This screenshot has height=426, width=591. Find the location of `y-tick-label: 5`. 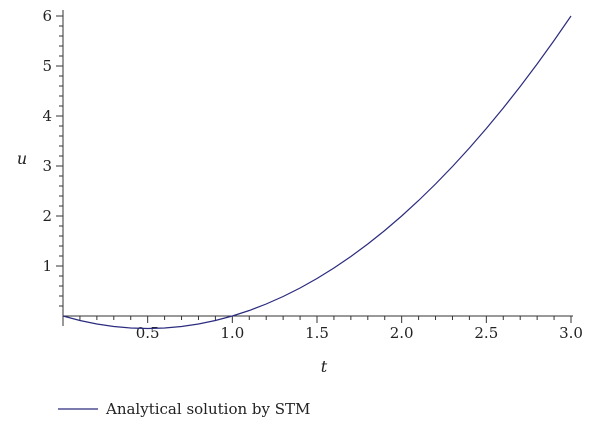

y-tick-label: 5 is located at coordinates (47, 66).